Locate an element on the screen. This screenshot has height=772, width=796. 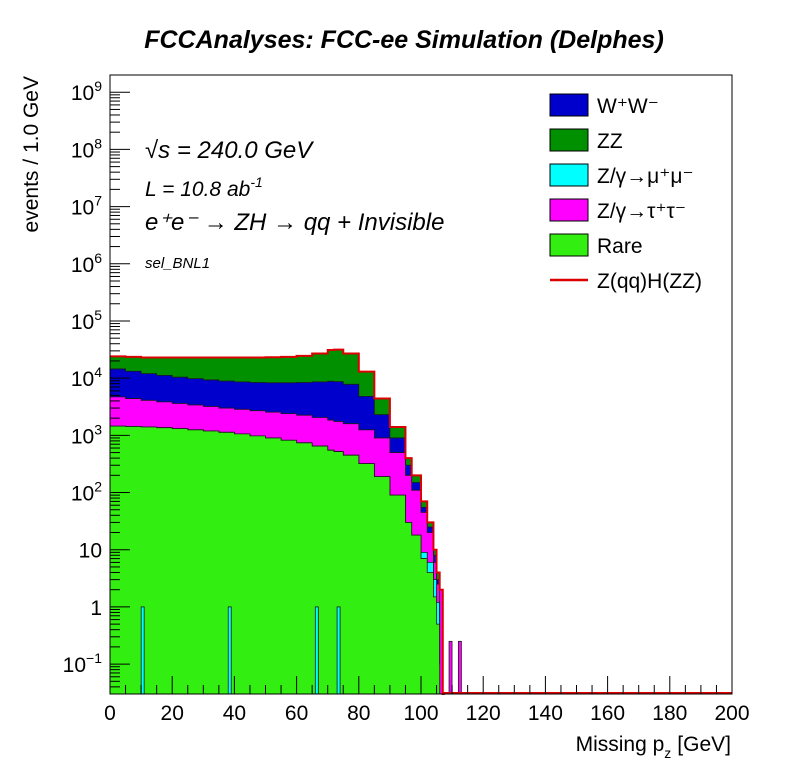
x-axis-label-sub: z is located at coordinates (667, 753).